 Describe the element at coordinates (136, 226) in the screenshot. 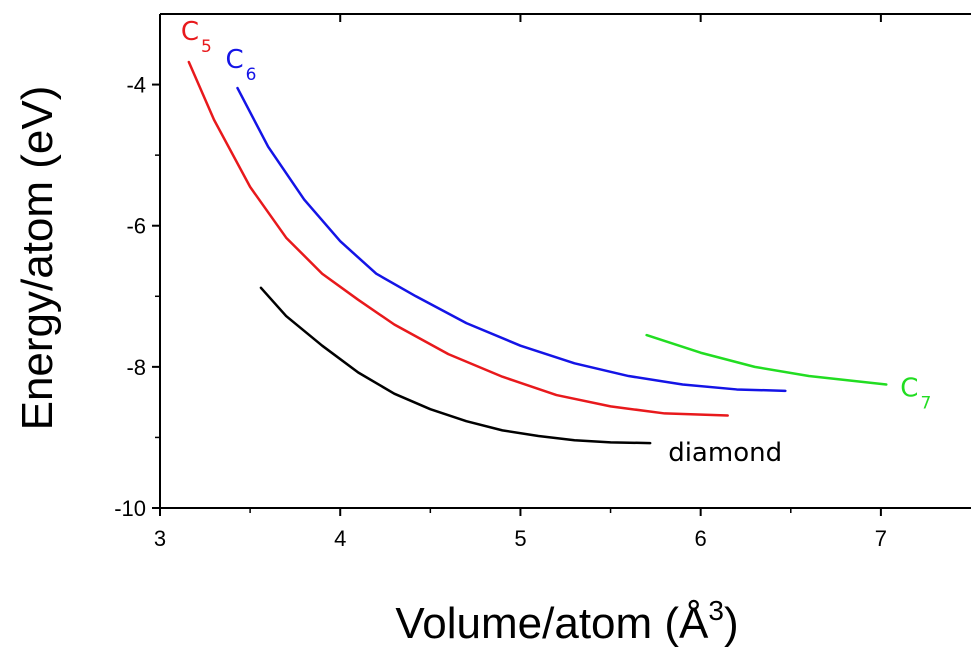

I see `y-tick-label: -6` at that location.